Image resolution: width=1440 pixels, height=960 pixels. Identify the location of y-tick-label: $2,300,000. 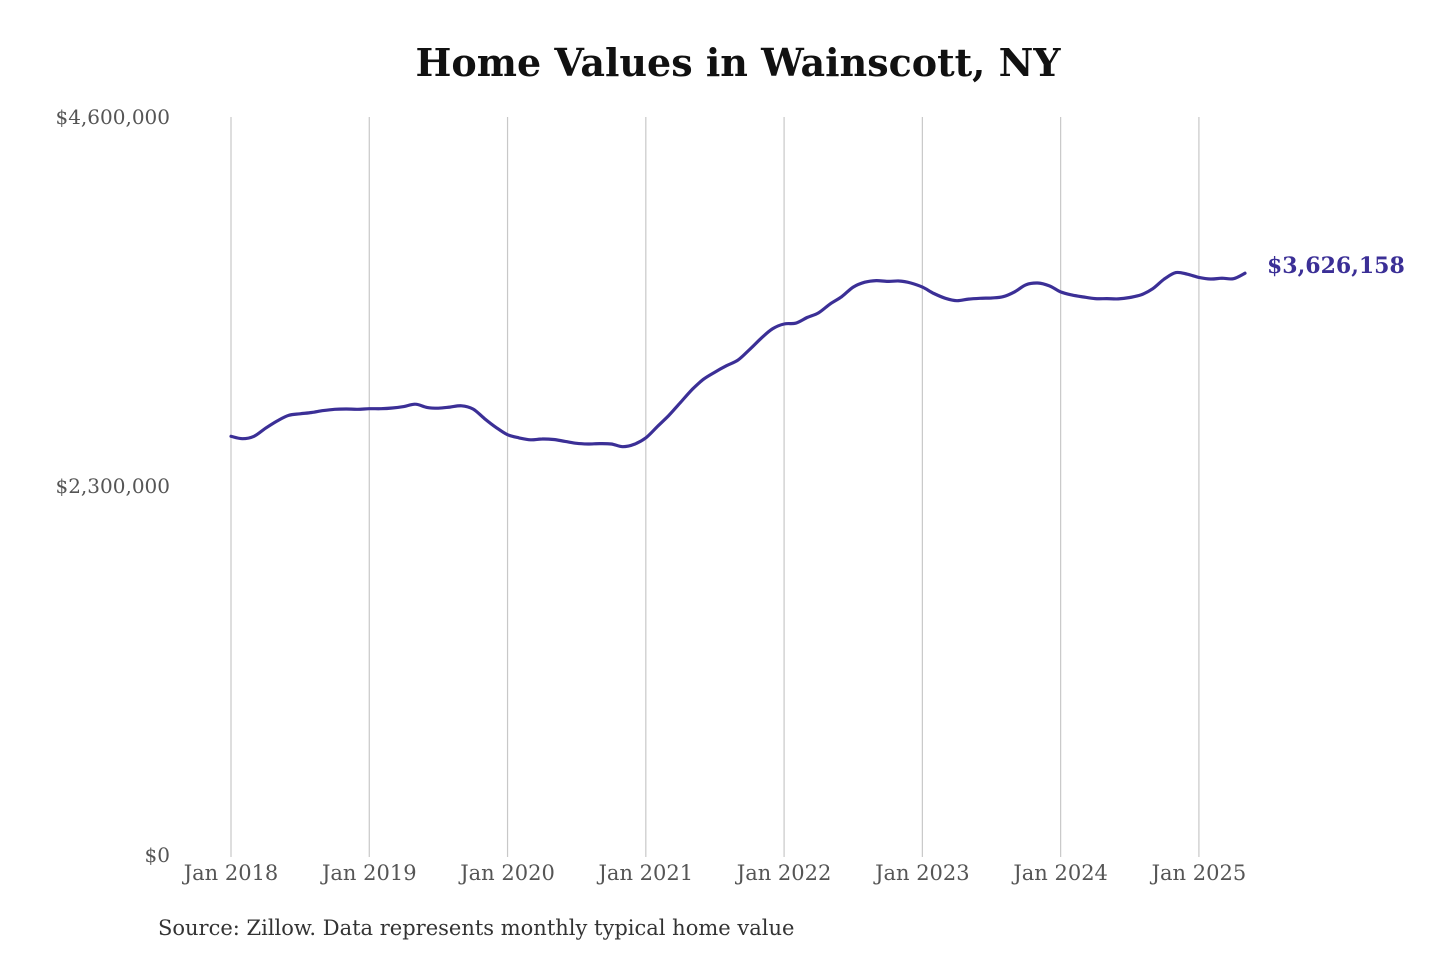
(112, 486).